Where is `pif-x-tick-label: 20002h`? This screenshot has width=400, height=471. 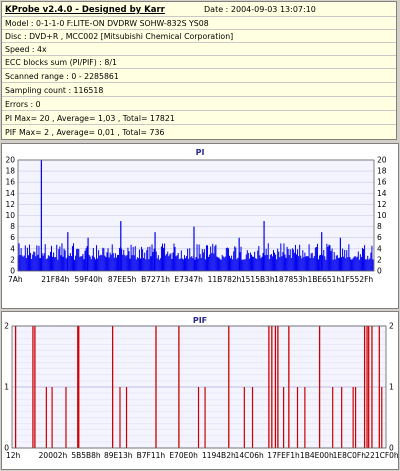
pif-x-tick-label: 20002h is located at coordinates (53, 455).